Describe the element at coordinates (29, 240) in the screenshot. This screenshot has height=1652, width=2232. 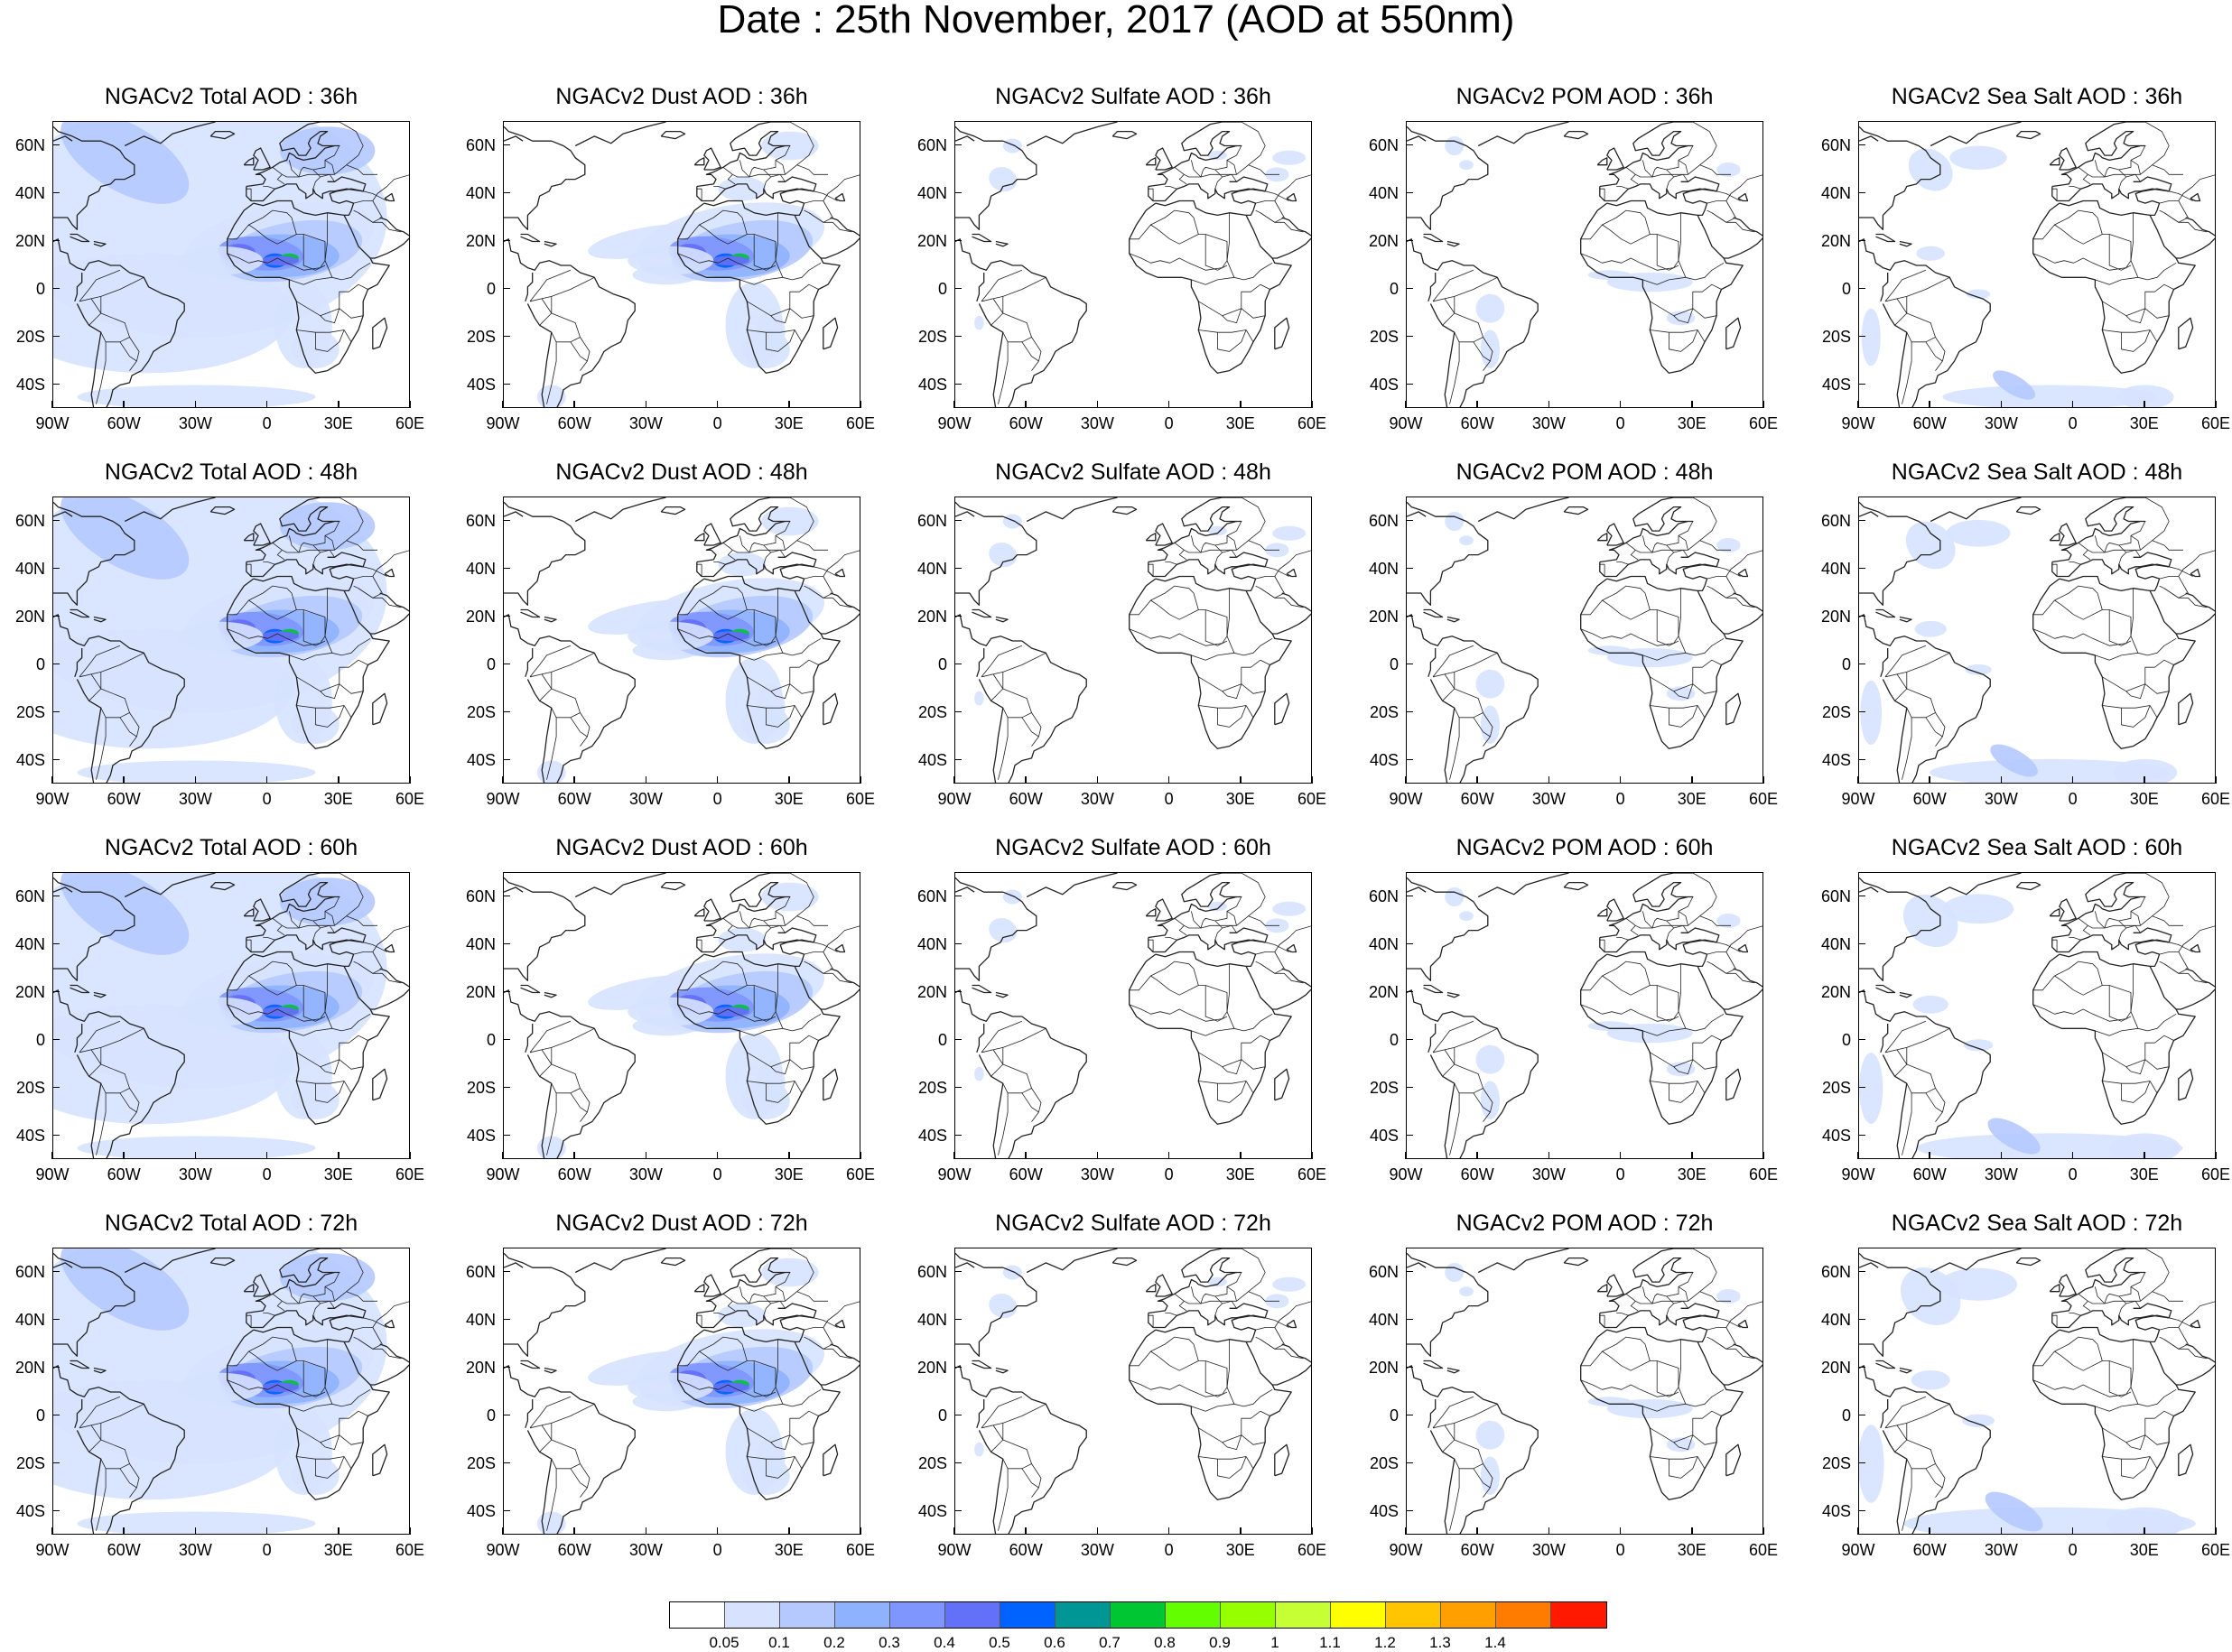
I see `lat-tick-label: 20N` at that location.